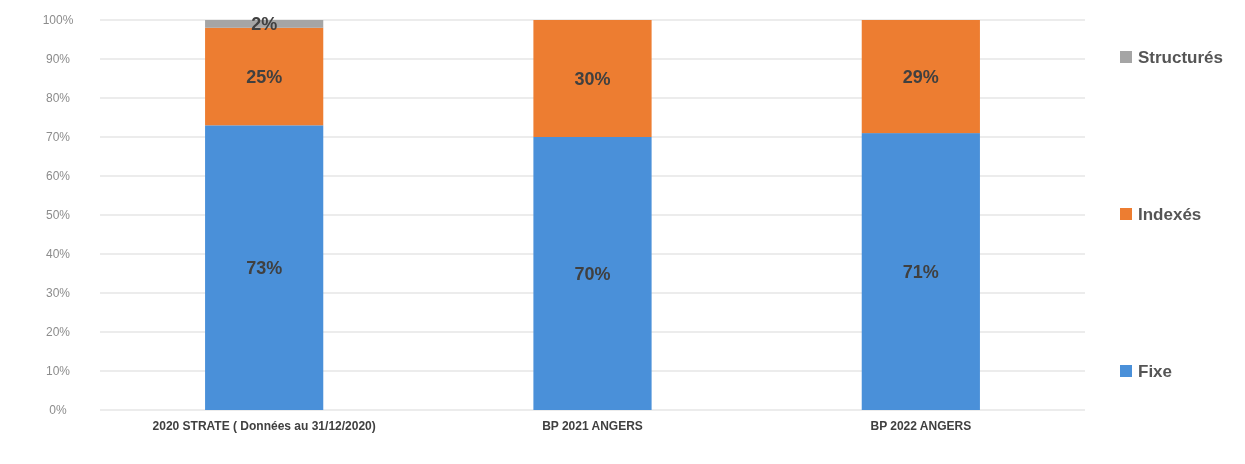  I want to click on y-tick-label: 80%, so click(58, 98).